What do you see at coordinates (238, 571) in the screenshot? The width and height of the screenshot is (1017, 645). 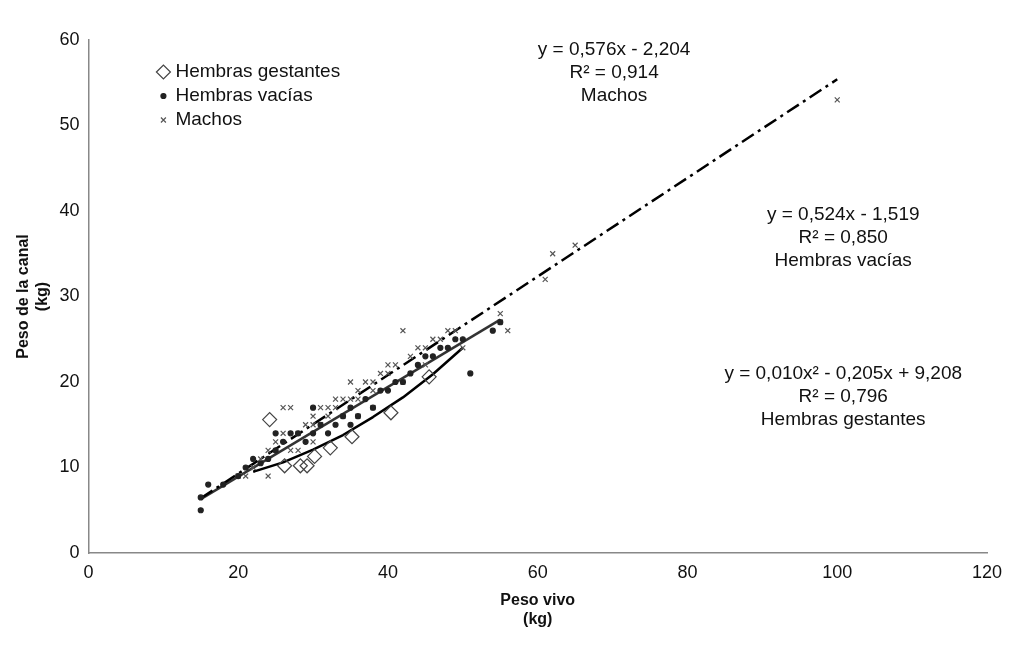 I see `x-tick-label: 20` at bounding box center [238, 571].